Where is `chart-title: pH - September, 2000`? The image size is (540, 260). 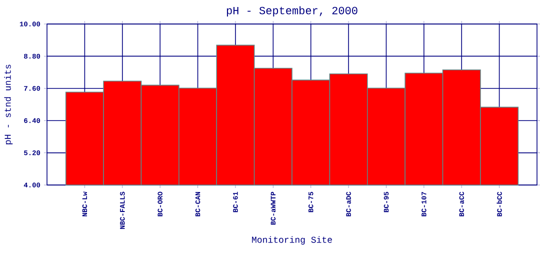 chart-title: pH - September, 2000 is located at coordinates (292, 11).